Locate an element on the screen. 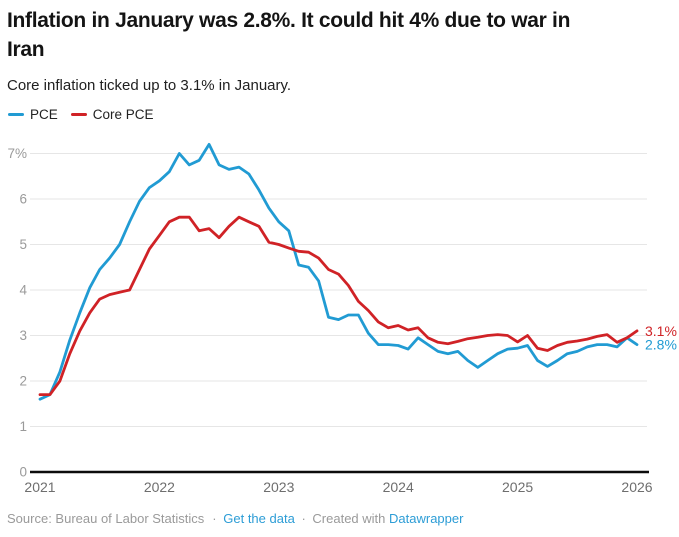  y-axis-label: 0 is located at coordinates (23, 472).